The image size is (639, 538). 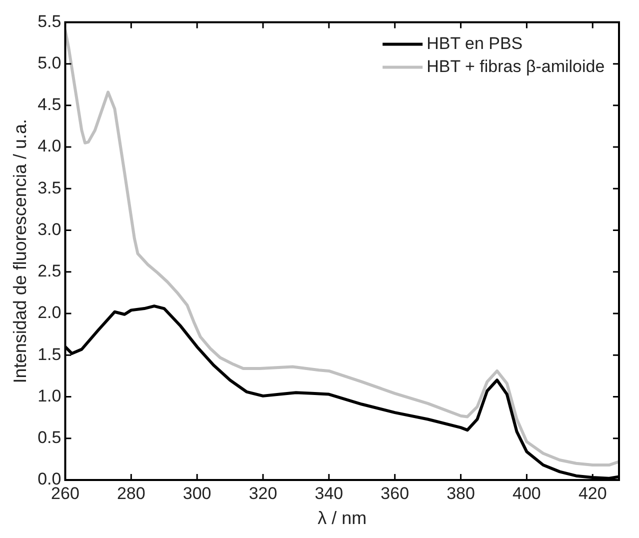 What do you see at coordinates (460, 493) in the screenshot?
I see `x-tick-label: 380` at bounding box center [460, 493].